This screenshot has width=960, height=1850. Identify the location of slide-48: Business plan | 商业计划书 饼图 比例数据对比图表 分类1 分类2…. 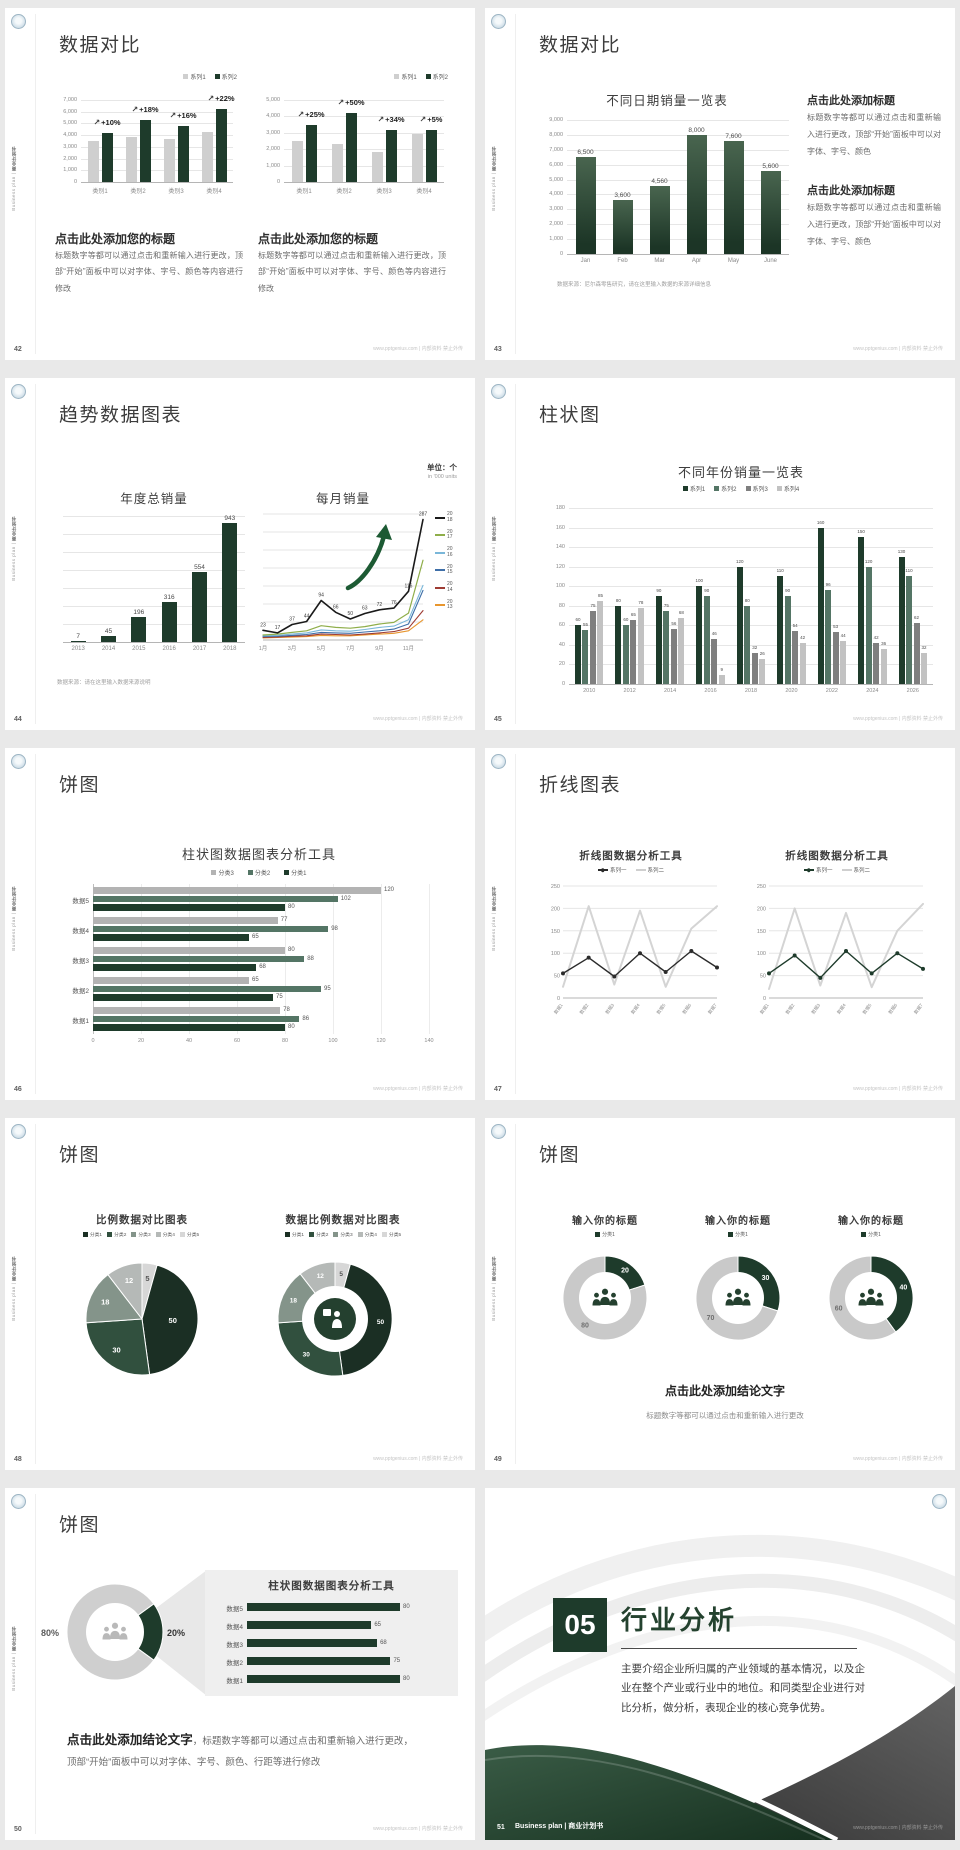
(240, 1294).